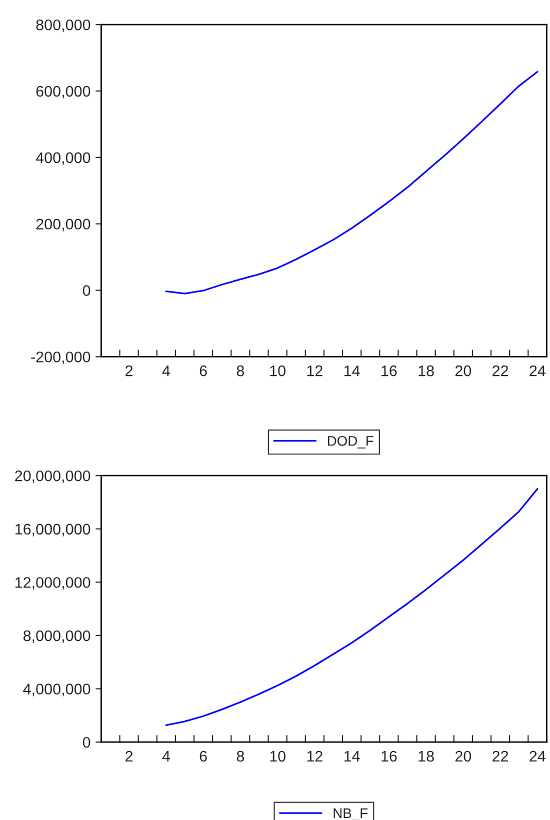 Image resolution: width=550 pixels, height=820 pixels. Describe the element at coordinates (56, 636) in the screenshot. I see `y-tick-label: 8,000,000` at that location.